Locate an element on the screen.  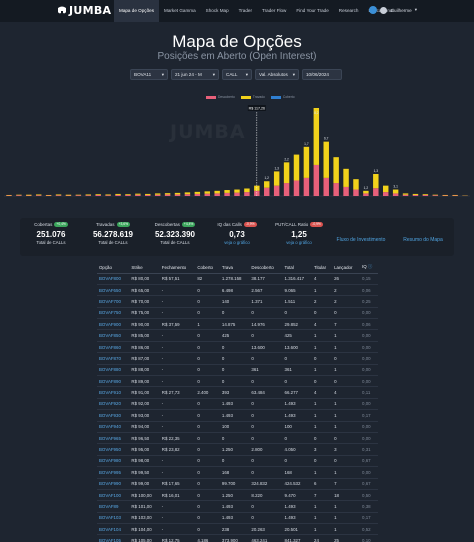
cell-option: BOVAF650 is located at coordinates (113, 290).